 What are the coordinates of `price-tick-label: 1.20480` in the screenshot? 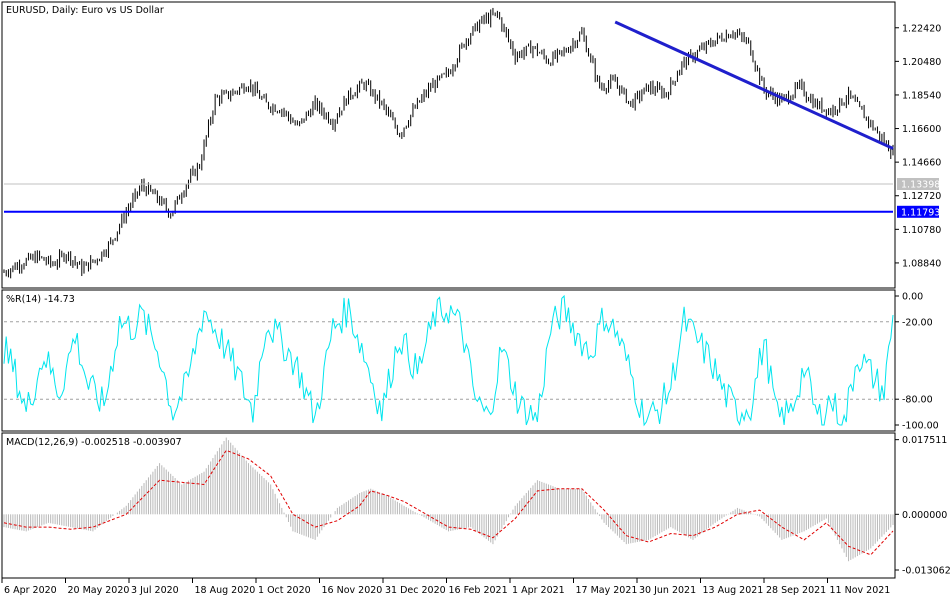 It's located at (921, 62).